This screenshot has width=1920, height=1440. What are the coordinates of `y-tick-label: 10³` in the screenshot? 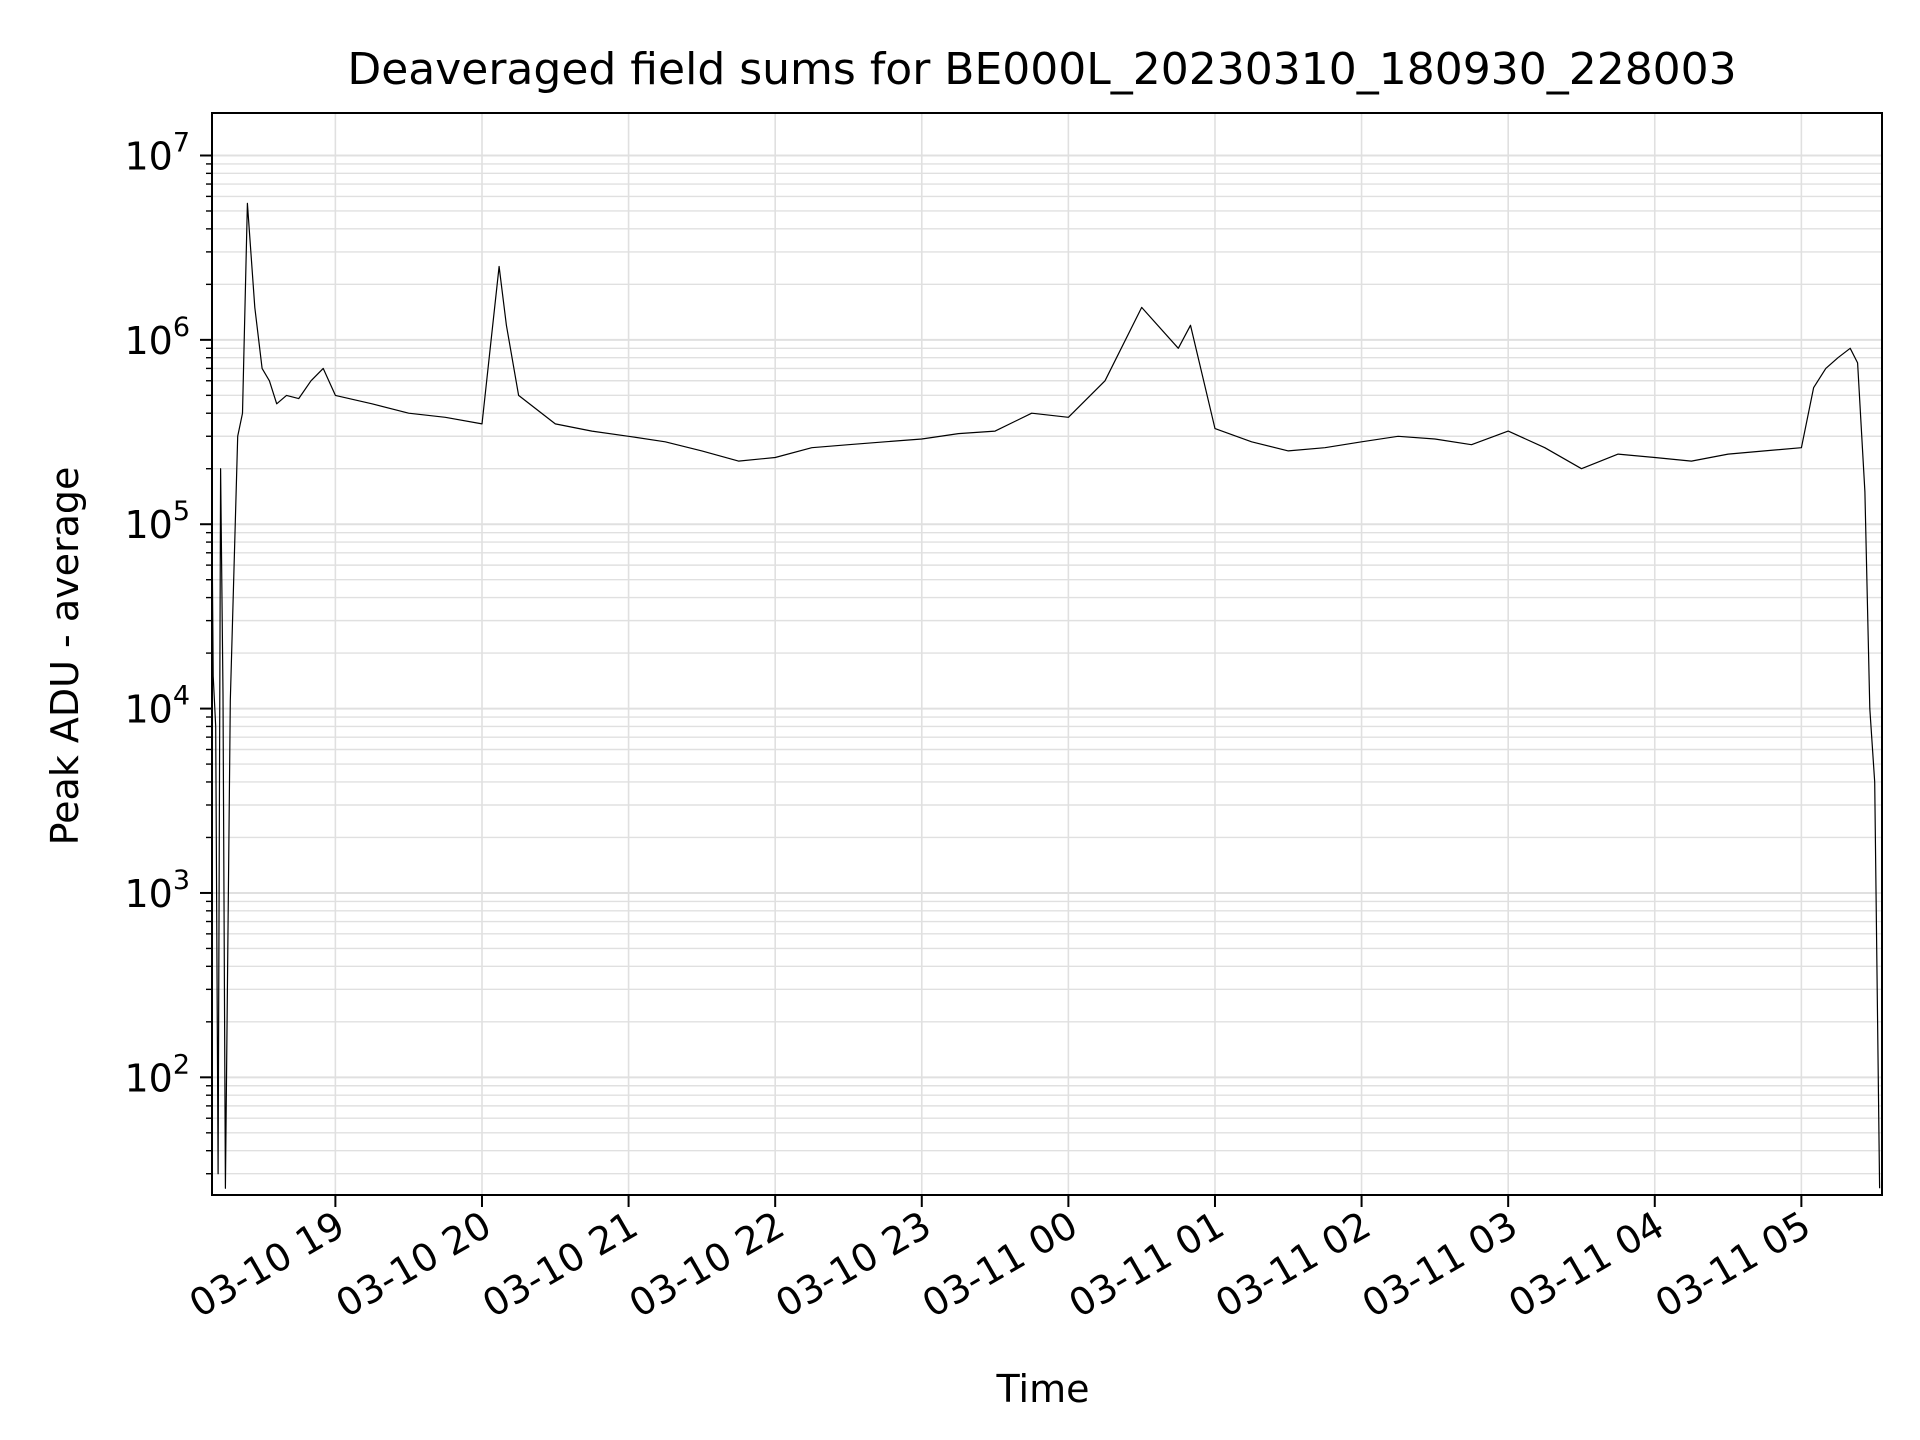 It's located at (157, 890).